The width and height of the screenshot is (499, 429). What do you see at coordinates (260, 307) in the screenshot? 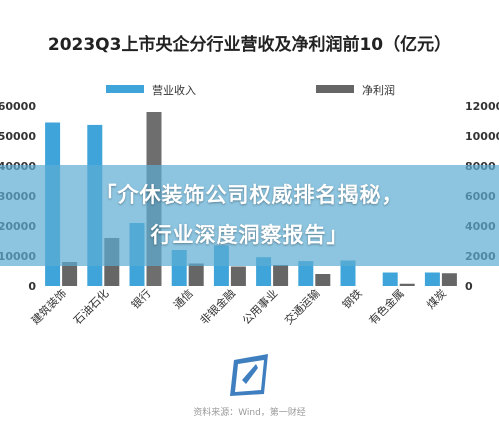
I see `x-category-label: 公用事业` at bounding box center [260, 307].